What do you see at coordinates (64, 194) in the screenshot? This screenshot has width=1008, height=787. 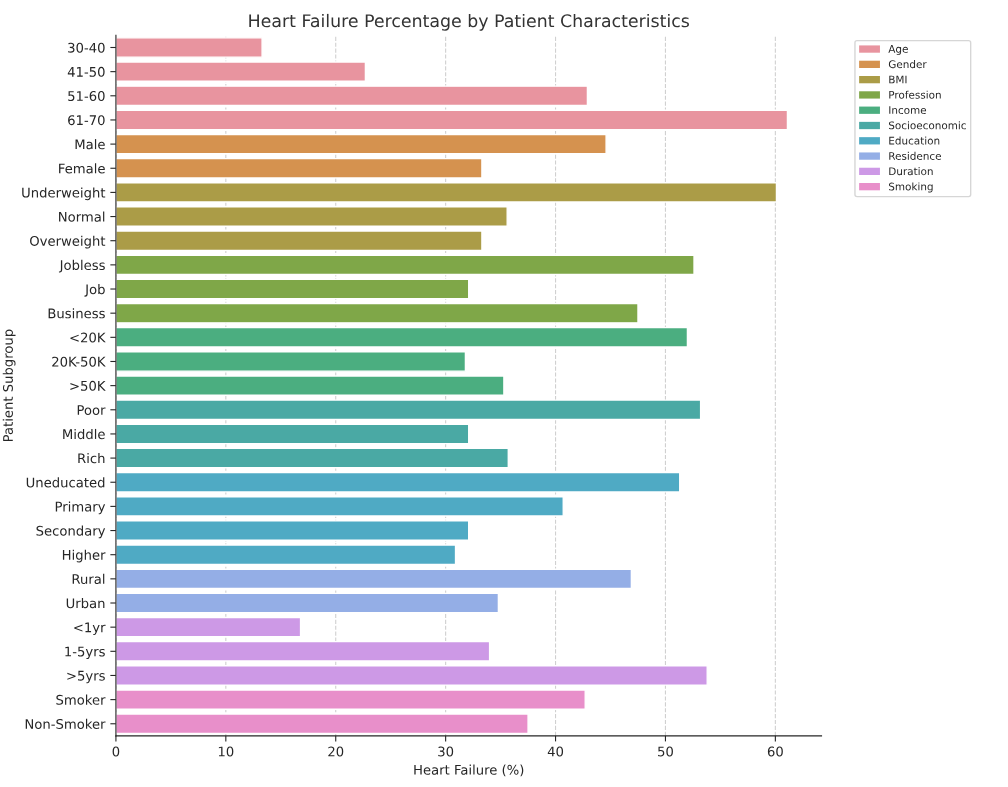 I see `y-tick-label: Underweight` at bounding box center [64, 194].